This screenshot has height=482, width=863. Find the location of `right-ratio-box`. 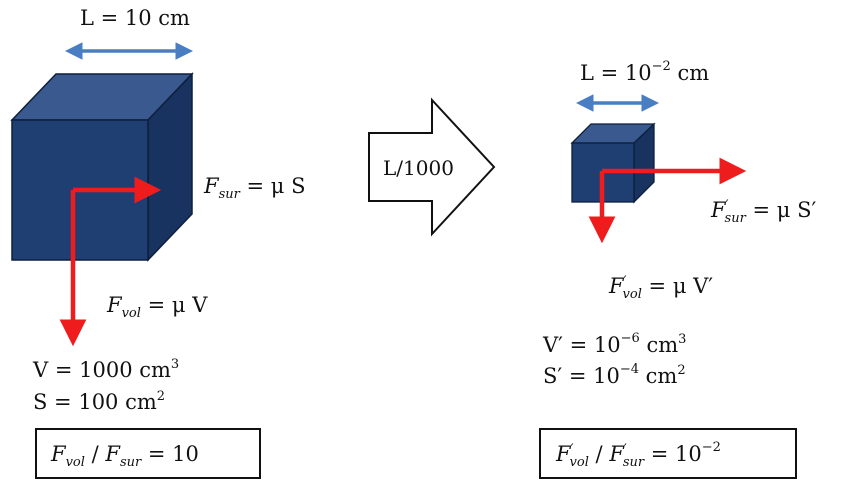

right-ratio-box is located at coordinates (668, 453).